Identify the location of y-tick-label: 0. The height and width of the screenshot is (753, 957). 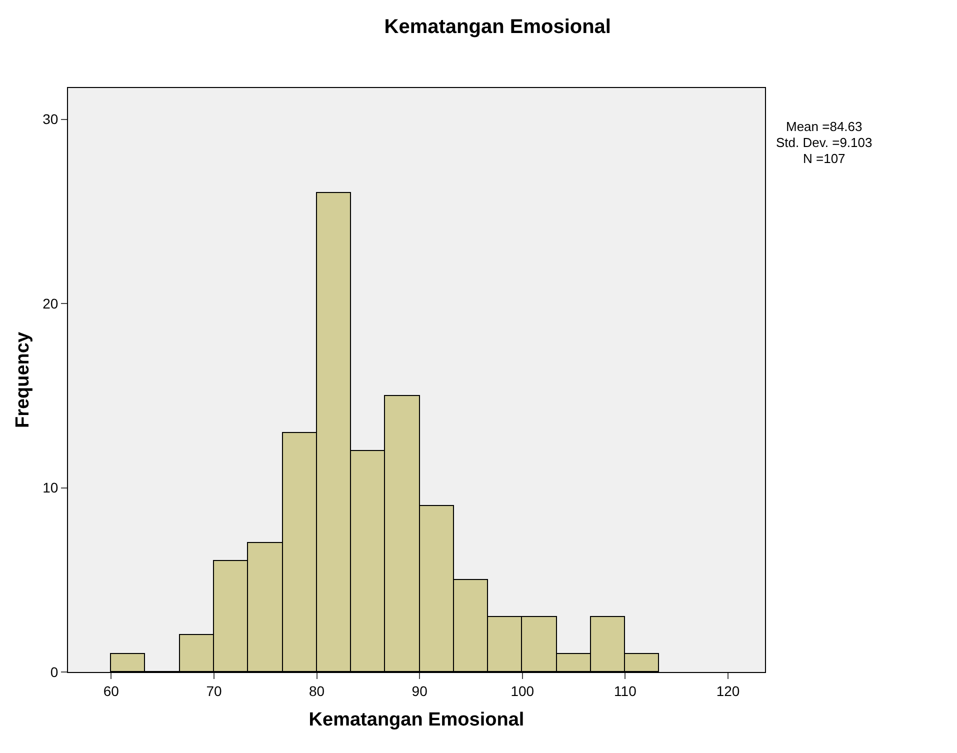
(54, 672).